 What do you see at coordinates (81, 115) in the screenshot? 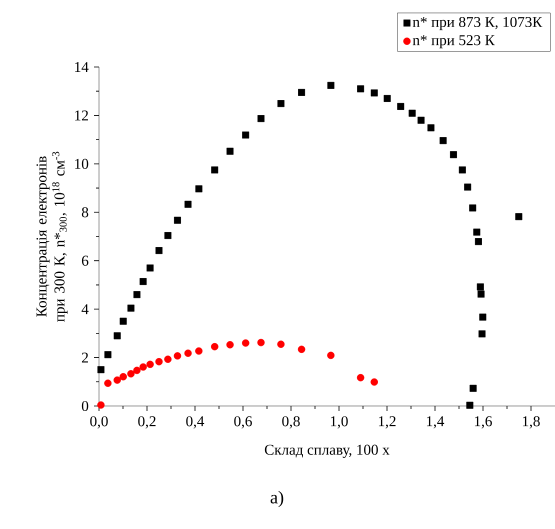
I see `y-tick-label: 12` at bounding box center [81, 115].